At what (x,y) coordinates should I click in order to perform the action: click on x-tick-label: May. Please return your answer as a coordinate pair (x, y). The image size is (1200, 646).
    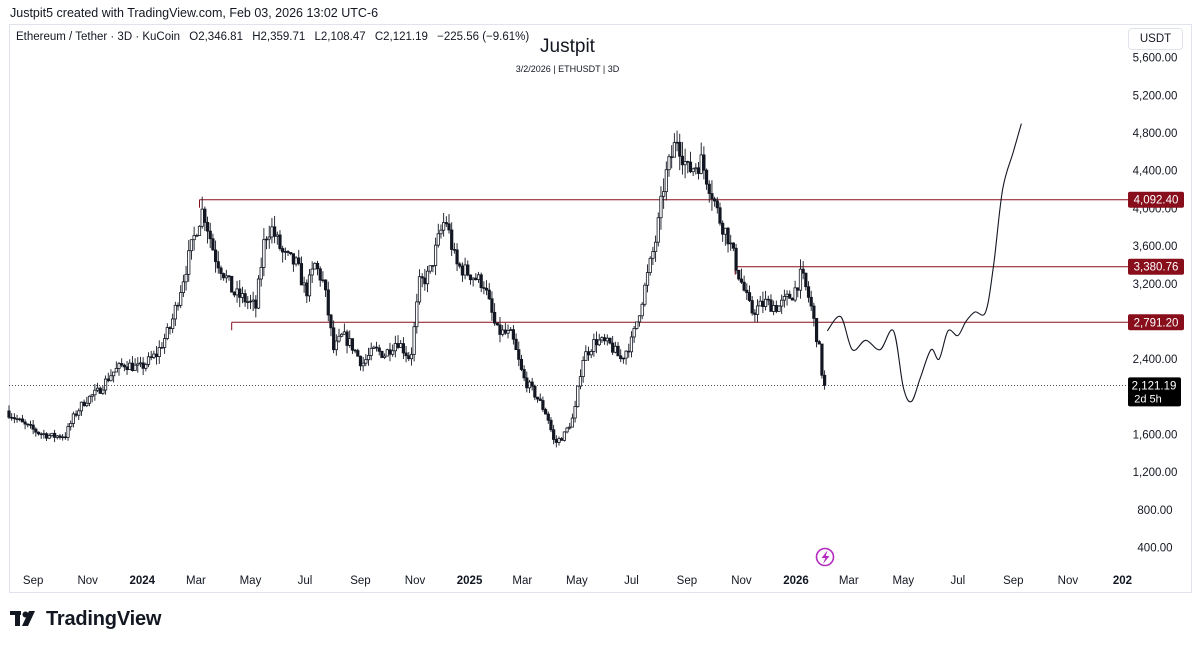
    Looking at the image, I should click on (903, 581).